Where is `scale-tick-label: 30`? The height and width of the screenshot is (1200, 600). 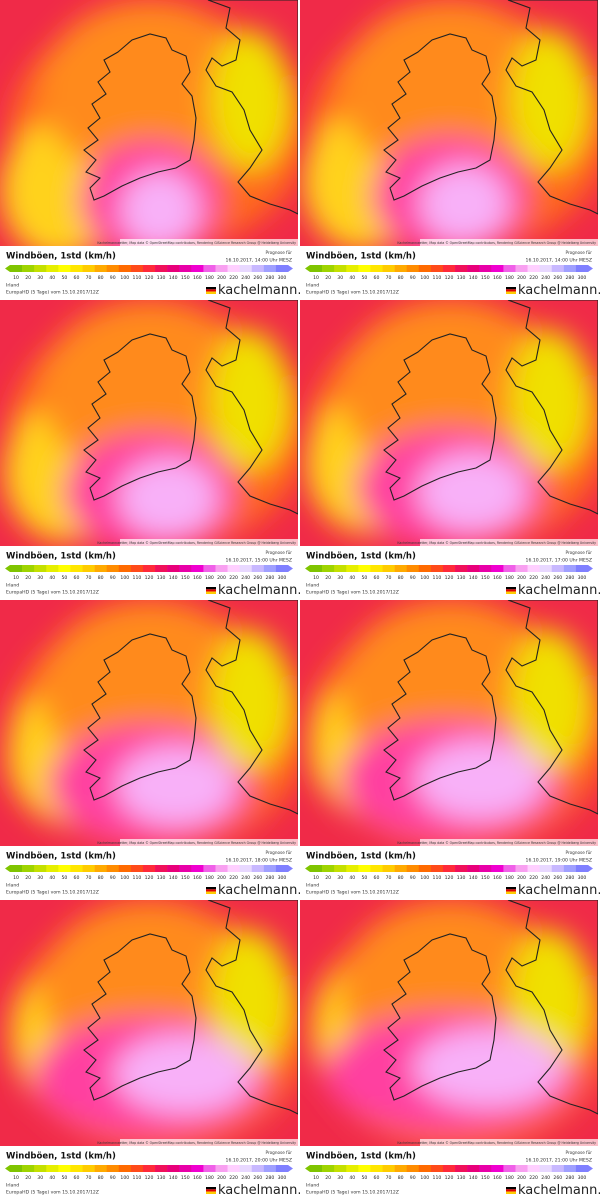
scale-tick-label: 30 is located at coordinates (40, 1178).